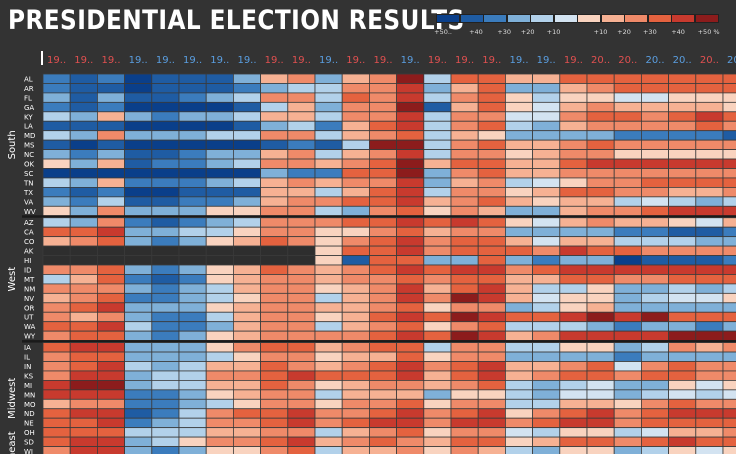  What do you see at coordinates (12, 279) in the screenshot?
I see `region-label: West` at bounding box center [12, 279].